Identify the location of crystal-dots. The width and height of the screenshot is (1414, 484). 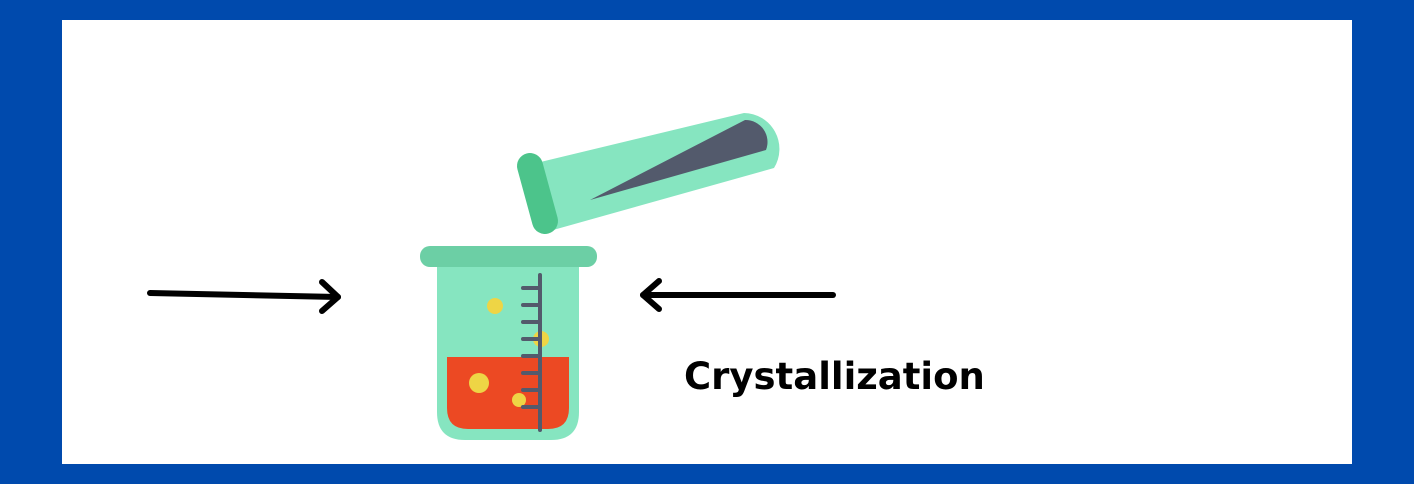
(509, 352).